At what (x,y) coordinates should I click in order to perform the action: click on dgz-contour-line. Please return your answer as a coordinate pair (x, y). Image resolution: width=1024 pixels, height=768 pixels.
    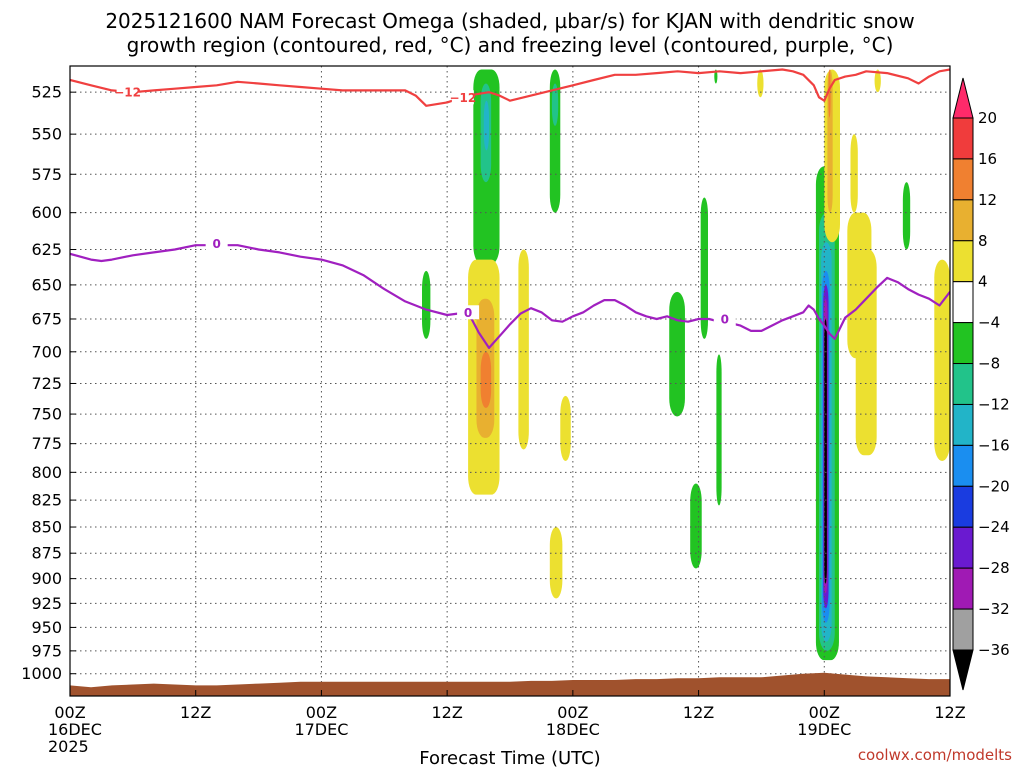
    Looking at the image, I should click on (510, 87).